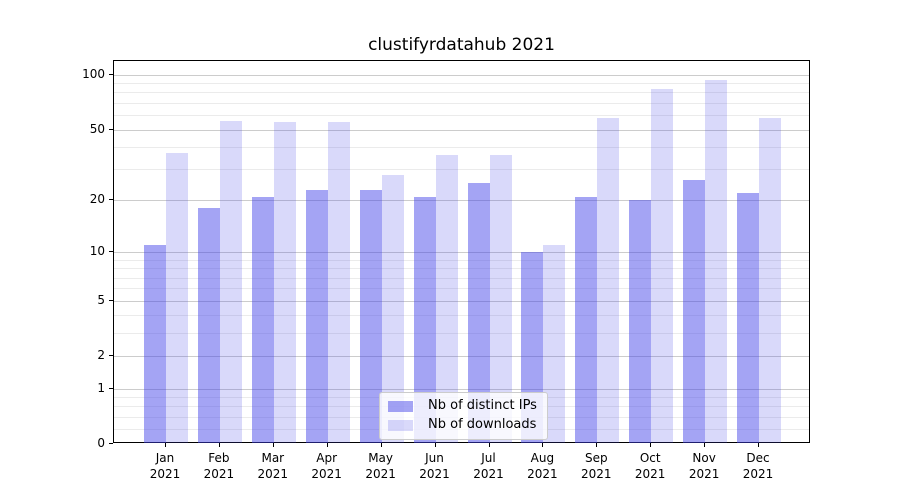  What do you see at coordinates (482, 405) in the screenshot?
I see `legend-label-distinct-ips: Nb of distinct IPs` at bounding box center [482, 405].